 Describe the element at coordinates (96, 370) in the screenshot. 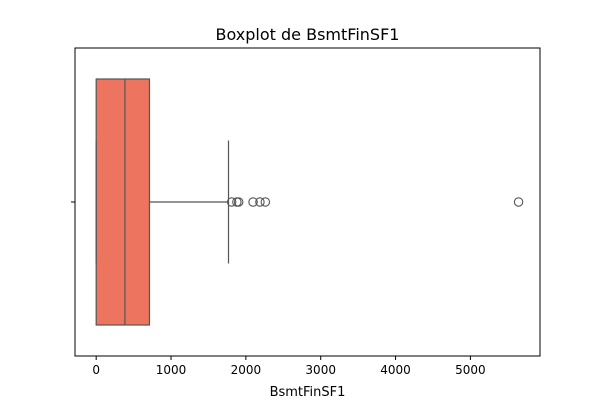

I see `x-tick-label: 0` at that location.